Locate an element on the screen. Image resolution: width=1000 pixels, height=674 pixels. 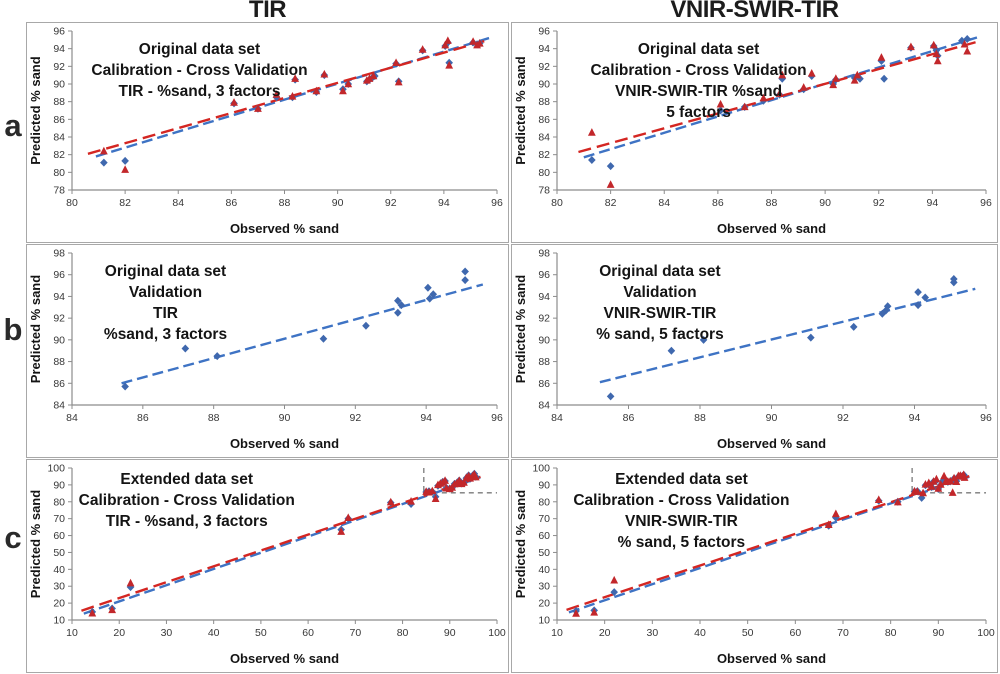
svg-text: %sand, 3 factors is located at coordinates (165, 334).